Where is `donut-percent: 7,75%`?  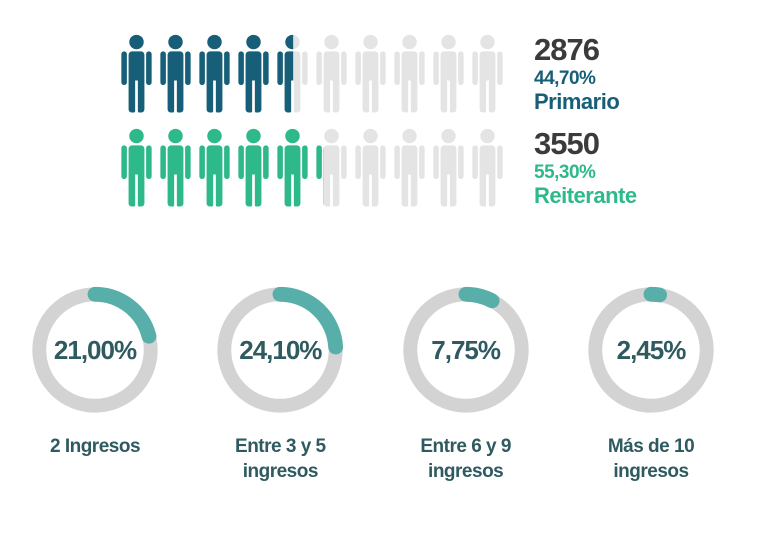 donut-percent: 7,75% is located at coordinates (466, 349).